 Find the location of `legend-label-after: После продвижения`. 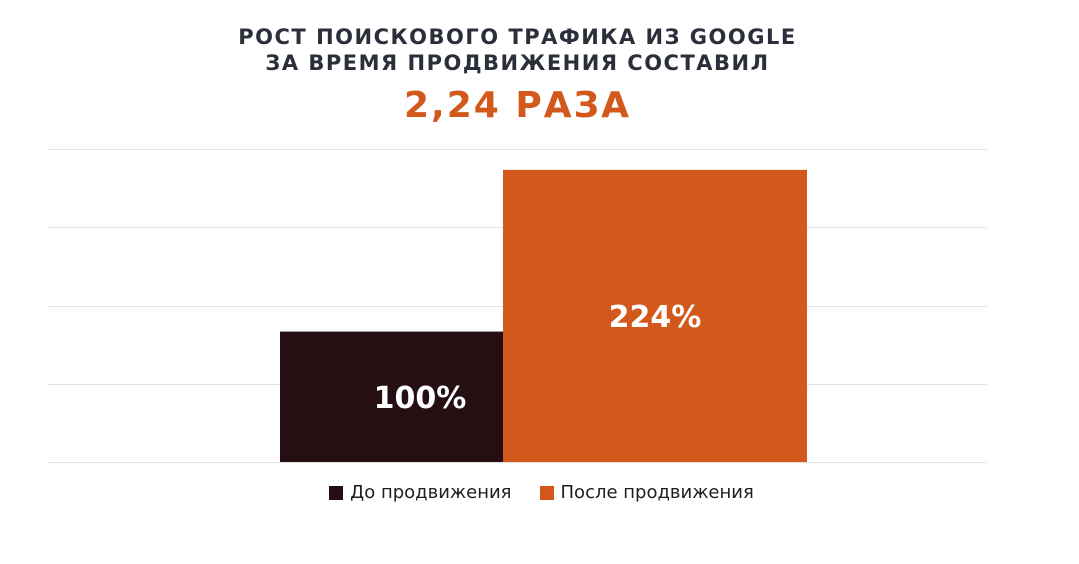

legend-label-after: После продвижения is located at coordinates (657, 492).